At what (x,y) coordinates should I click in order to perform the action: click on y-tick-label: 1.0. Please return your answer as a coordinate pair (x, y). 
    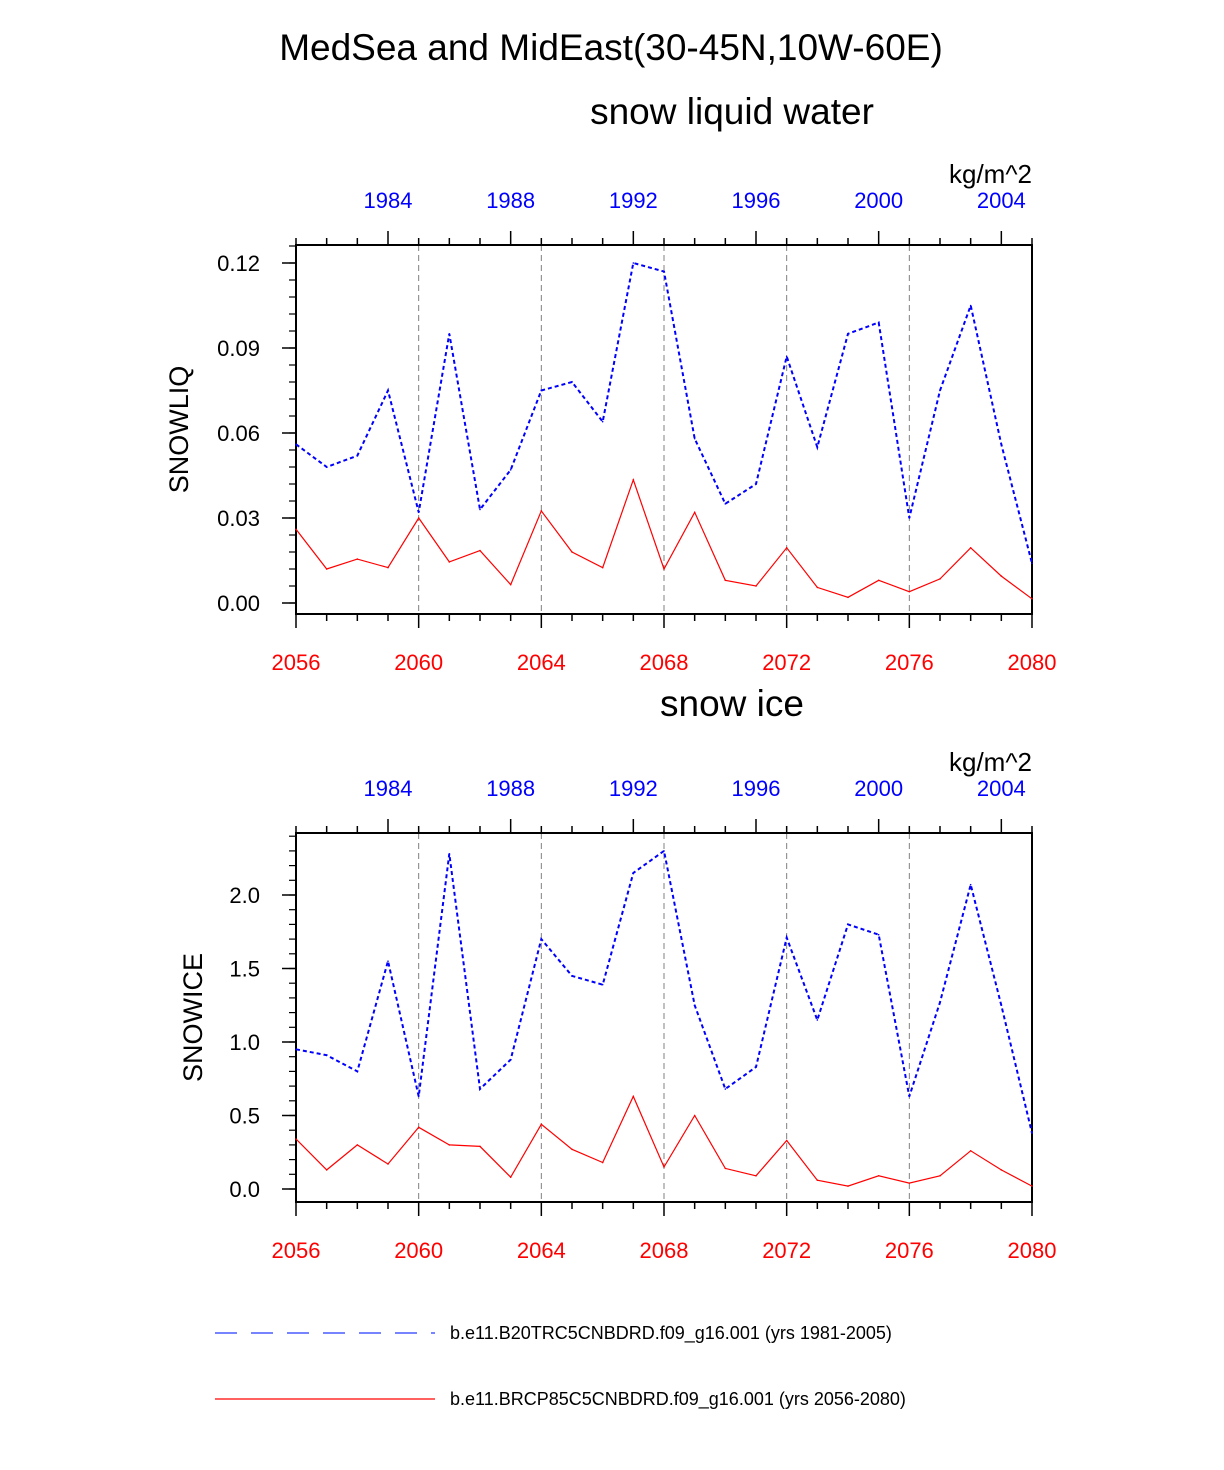
    Looking at the image, I should click on (244, 1042).